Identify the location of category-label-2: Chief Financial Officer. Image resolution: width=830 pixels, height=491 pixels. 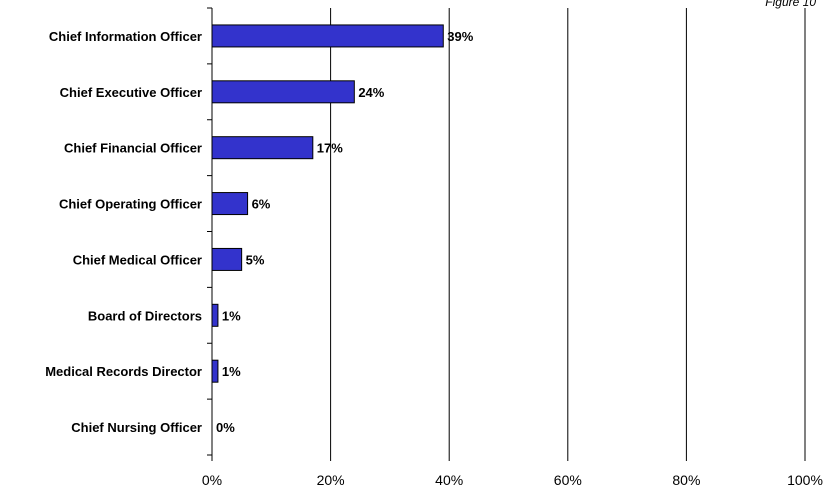
(133, 148).